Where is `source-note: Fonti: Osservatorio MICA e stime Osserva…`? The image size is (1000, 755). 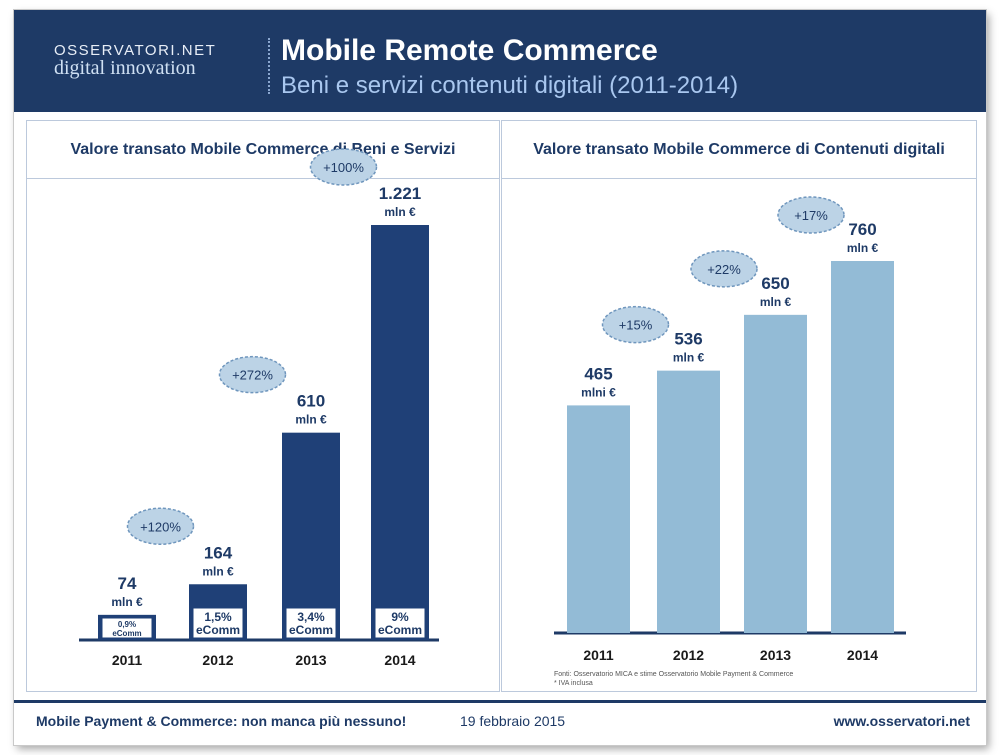
source-note: Fonti: Osservatorio MICA e stime Osserva… is located at coordinates (673, 679).